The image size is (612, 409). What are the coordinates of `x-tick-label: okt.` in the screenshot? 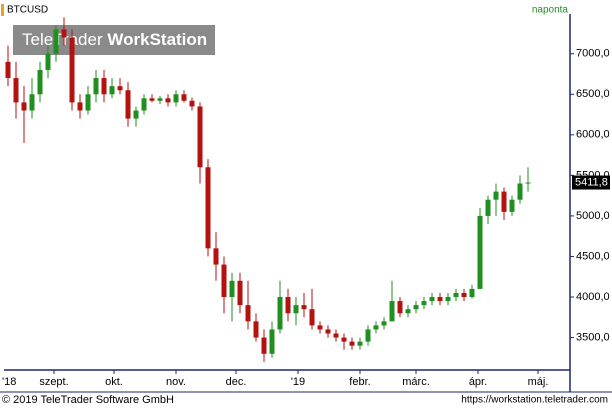 It's located at (114, 382).